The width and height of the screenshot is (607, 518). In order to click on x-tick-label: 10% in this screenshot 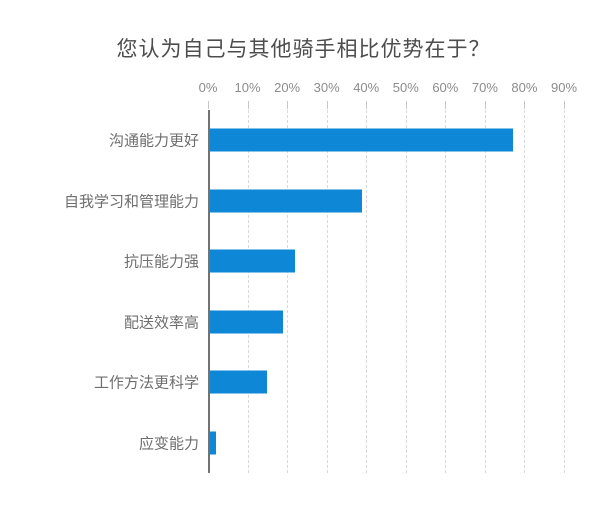, I will do `click(247, 87)`.